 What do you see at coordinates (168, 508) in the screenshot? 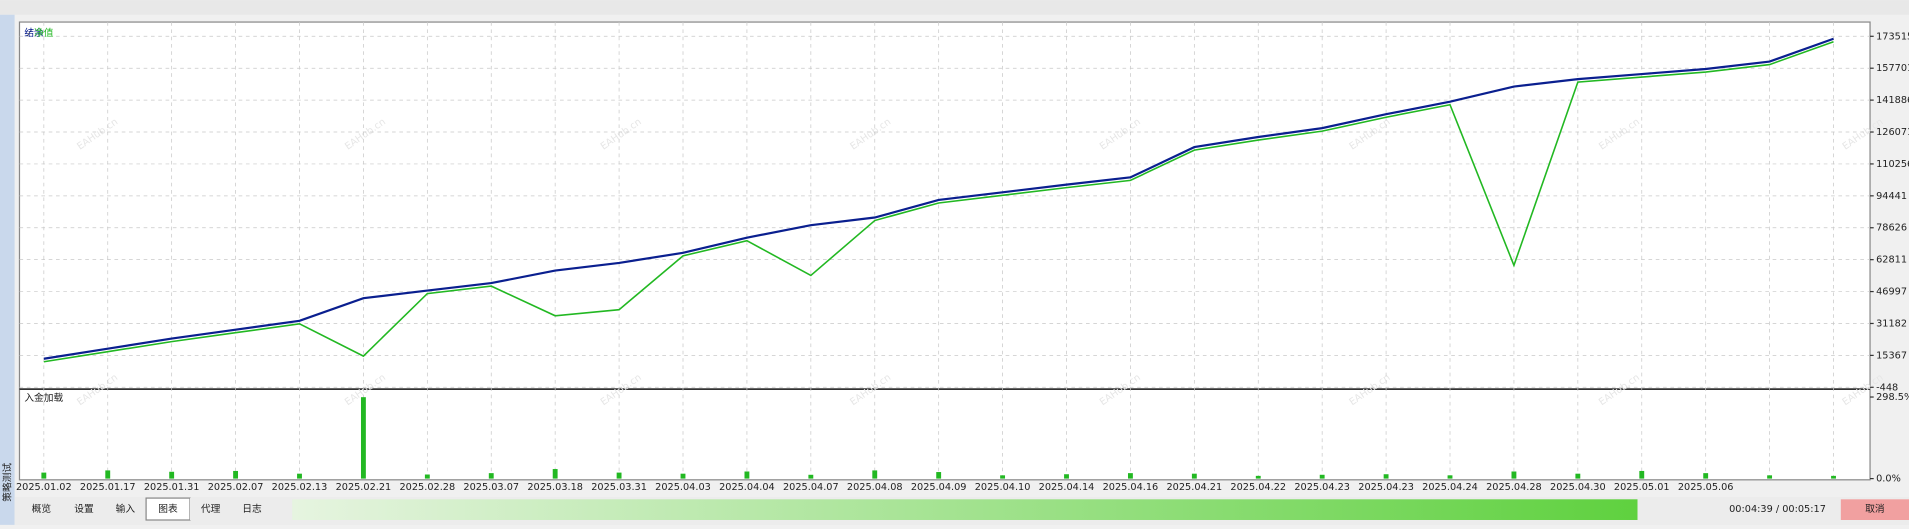
I see `tab-label: 图表` at bounding box center [168, 508].